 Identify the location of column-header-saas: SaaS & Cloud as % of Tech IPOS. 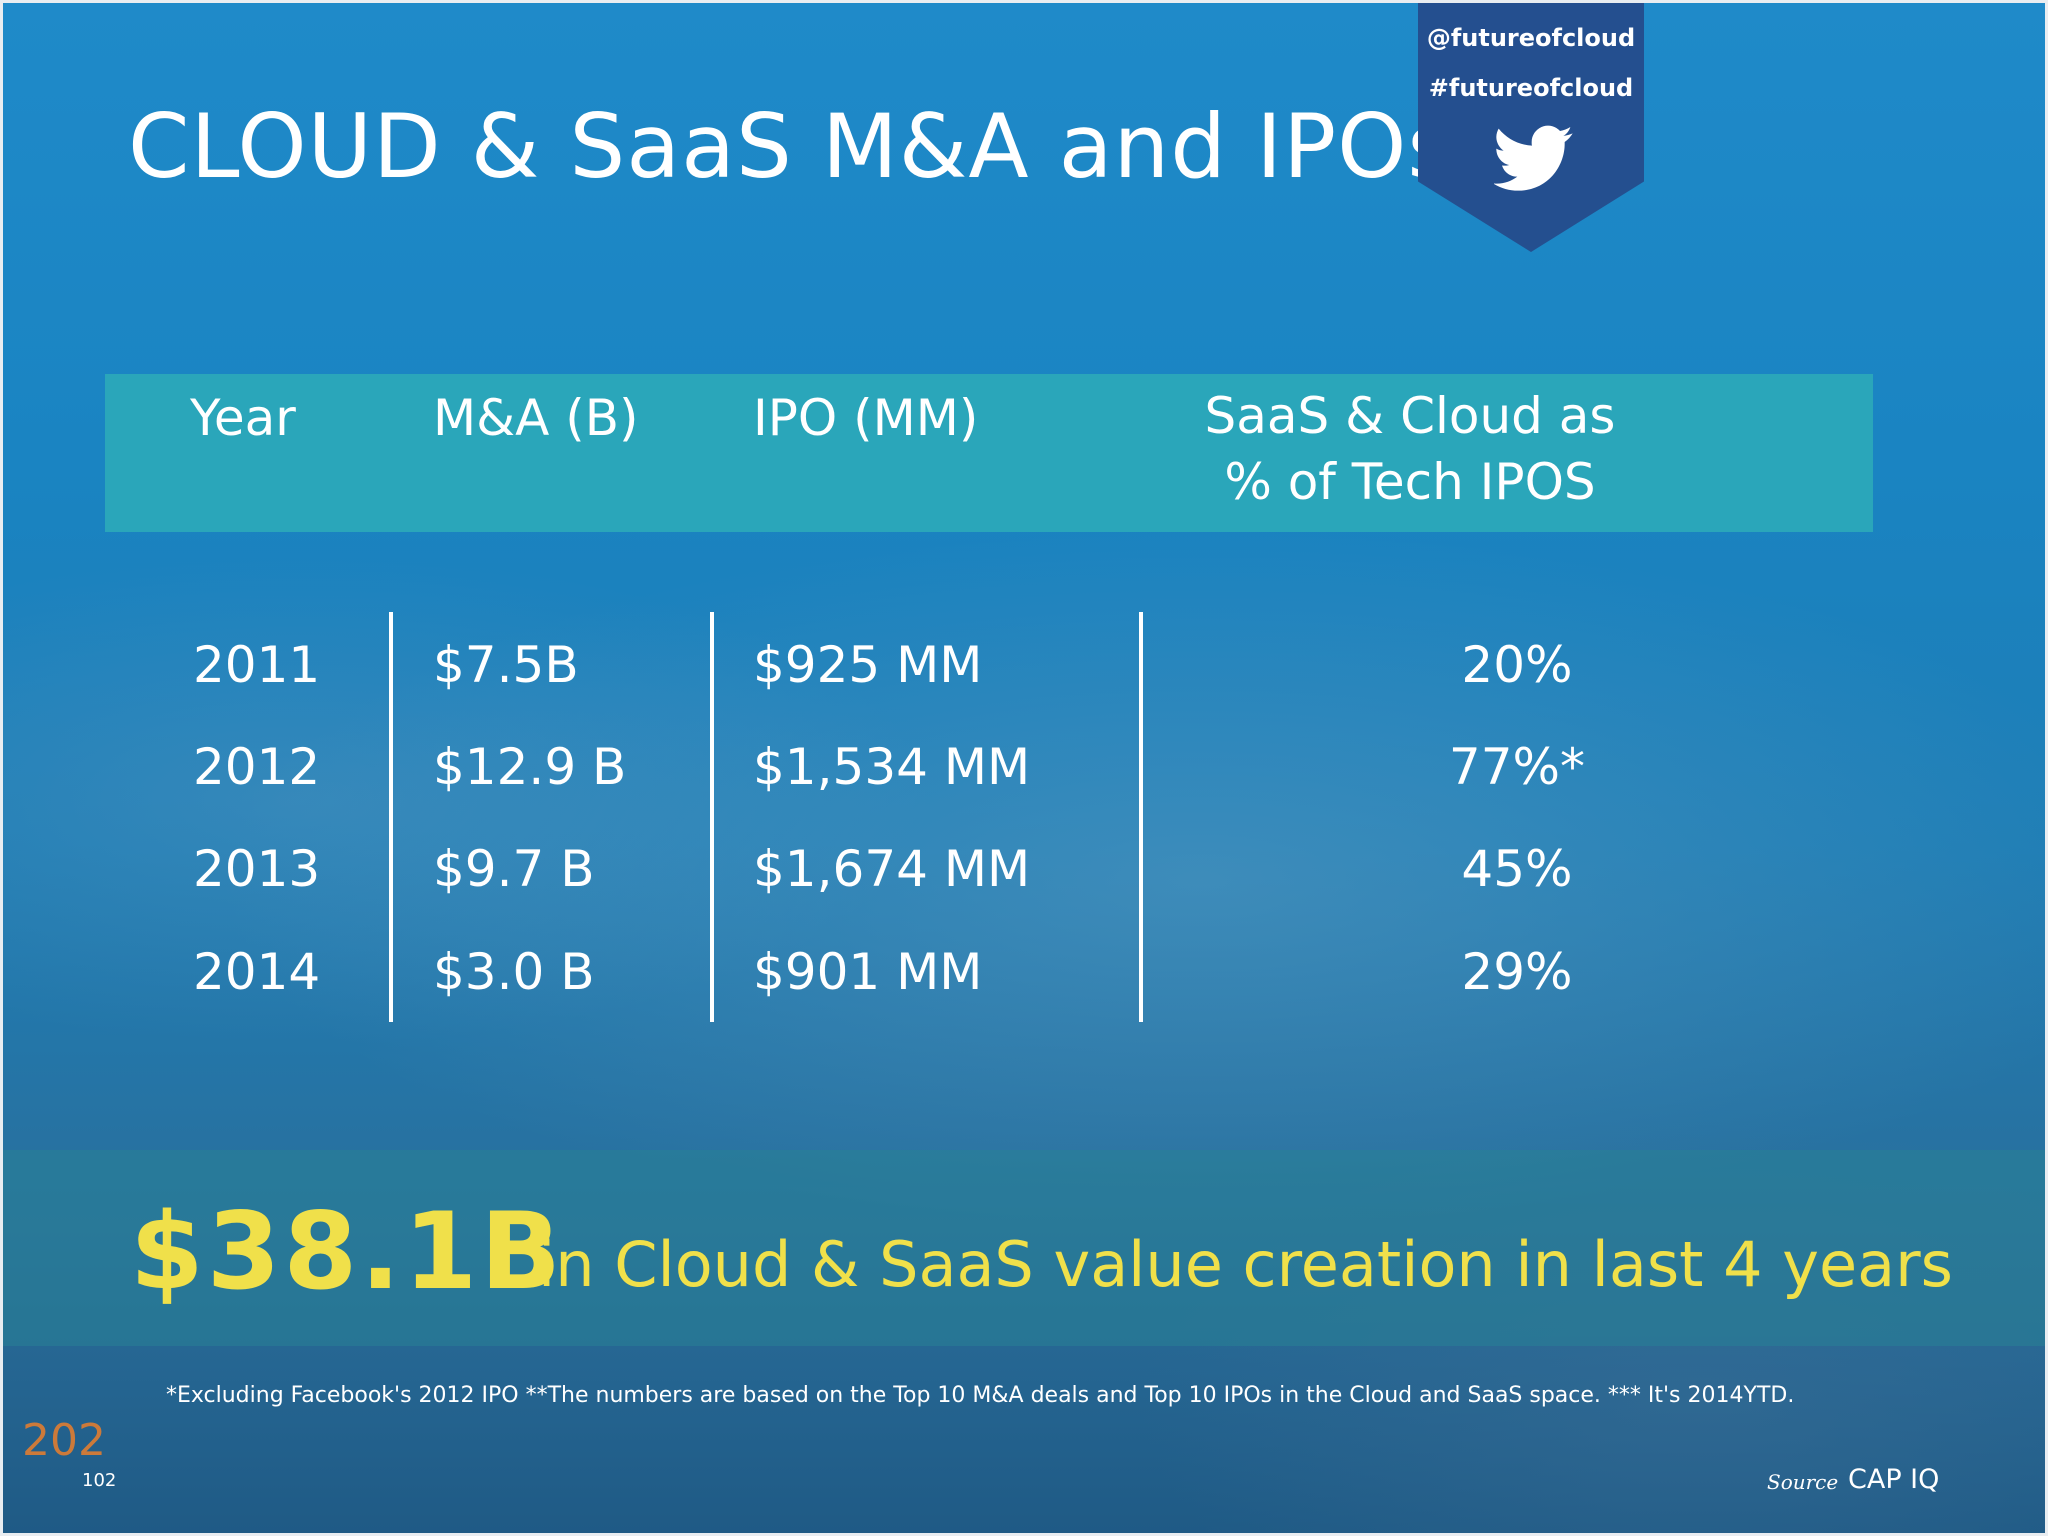
(1410, 449).